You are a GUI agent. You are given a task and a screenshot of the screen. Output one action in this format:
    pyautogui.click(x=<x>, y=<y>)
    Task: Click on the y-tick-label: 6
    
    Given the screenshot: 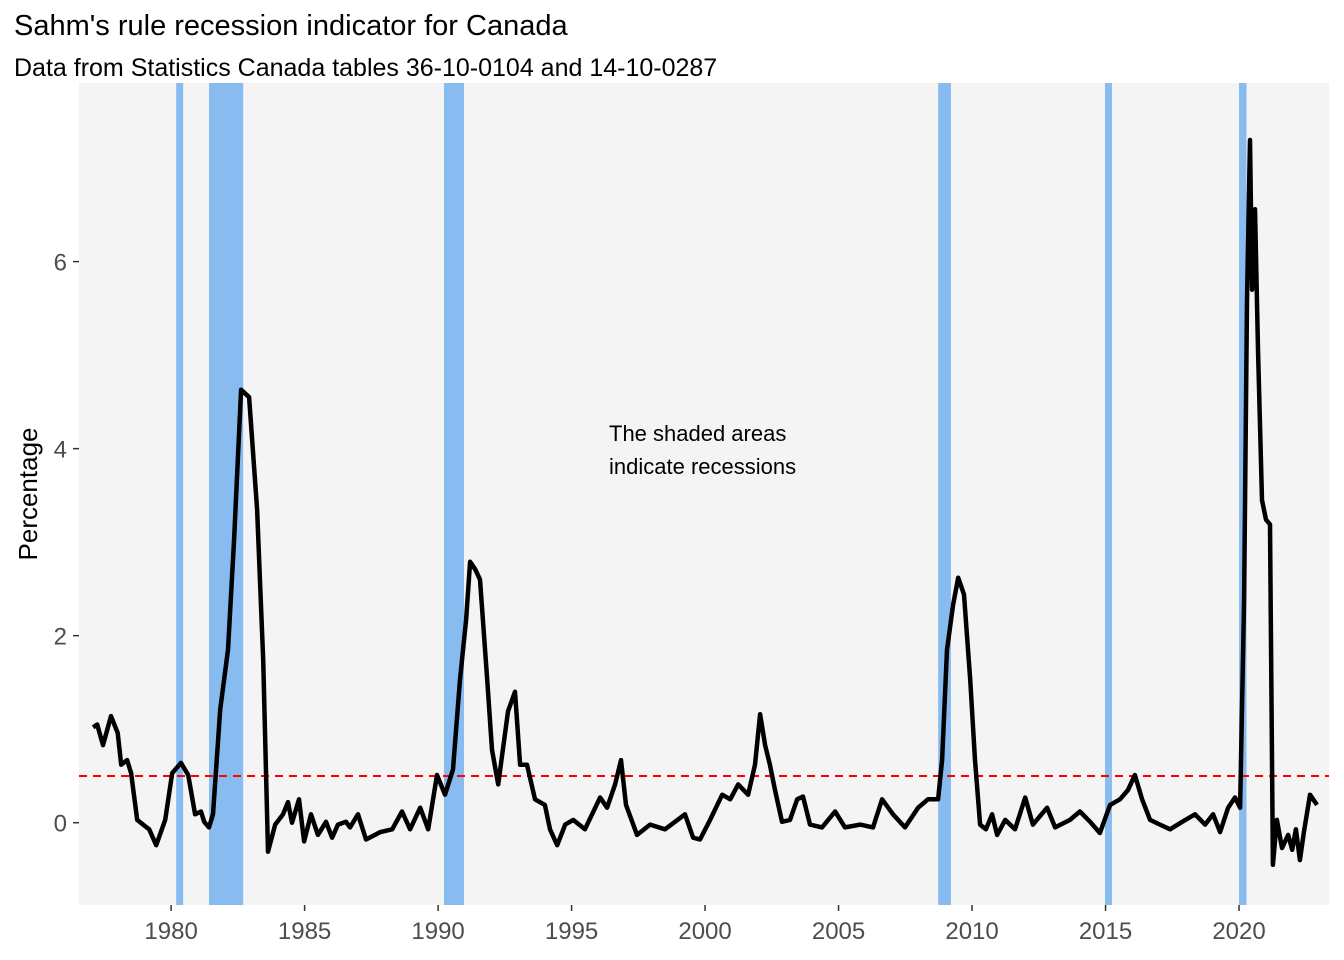 What is the action you would take?
    pyautogui.click(x=60, y=263)
    